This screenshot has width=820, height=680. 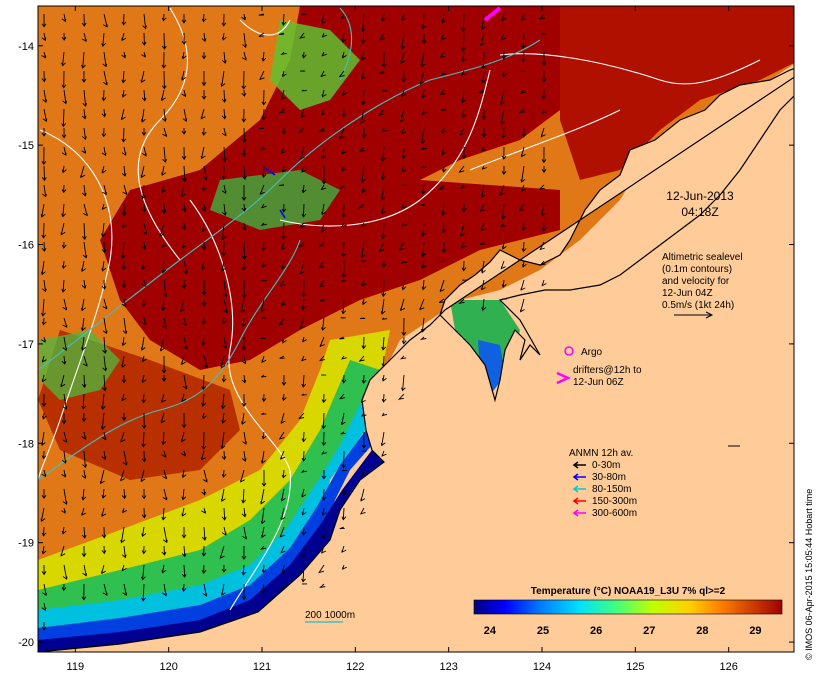 What do you see at coordinates (543, 631) in the screenshot?
I see `colorbar-tick-label: 25` at bounding box center [543, 631].